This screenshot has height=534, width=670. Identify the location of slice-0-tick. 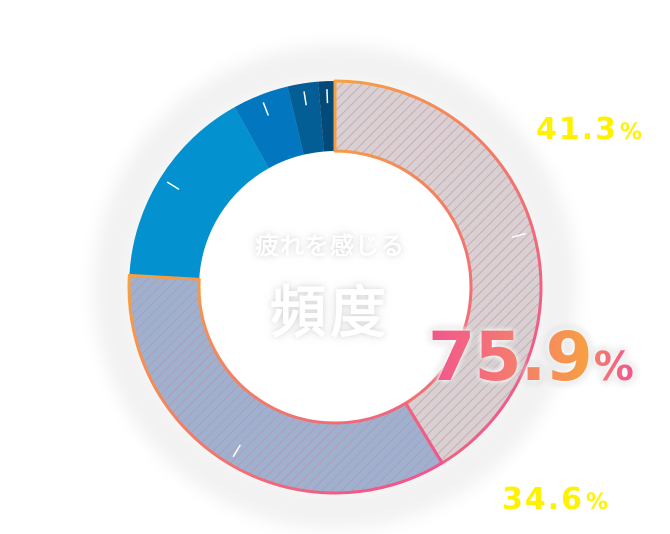
(518, 235).